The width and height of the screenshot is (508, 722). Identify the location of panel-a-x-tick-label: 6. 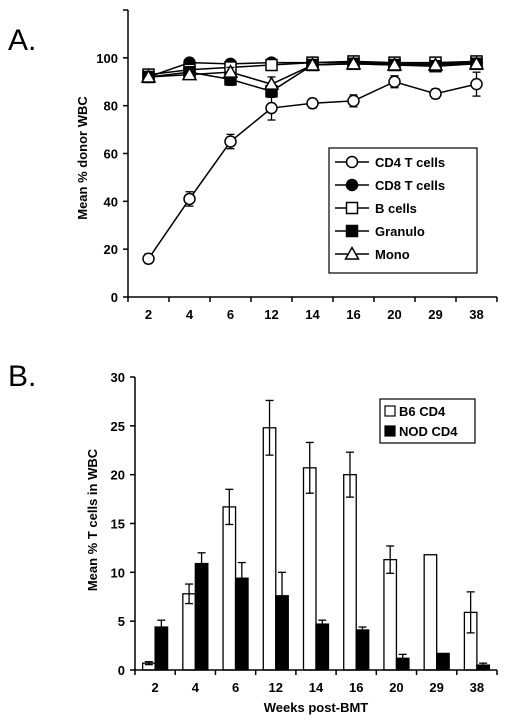
(230, 314).